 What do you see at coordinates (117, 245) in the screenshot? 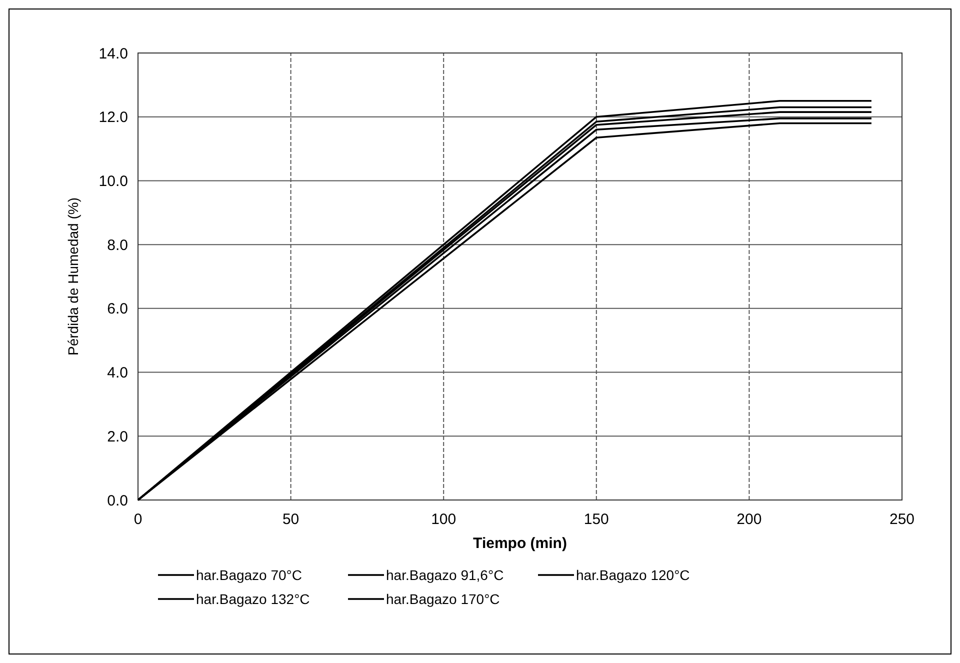
I see `y-tick-label: 8.0` at bounding box center [117, 245].